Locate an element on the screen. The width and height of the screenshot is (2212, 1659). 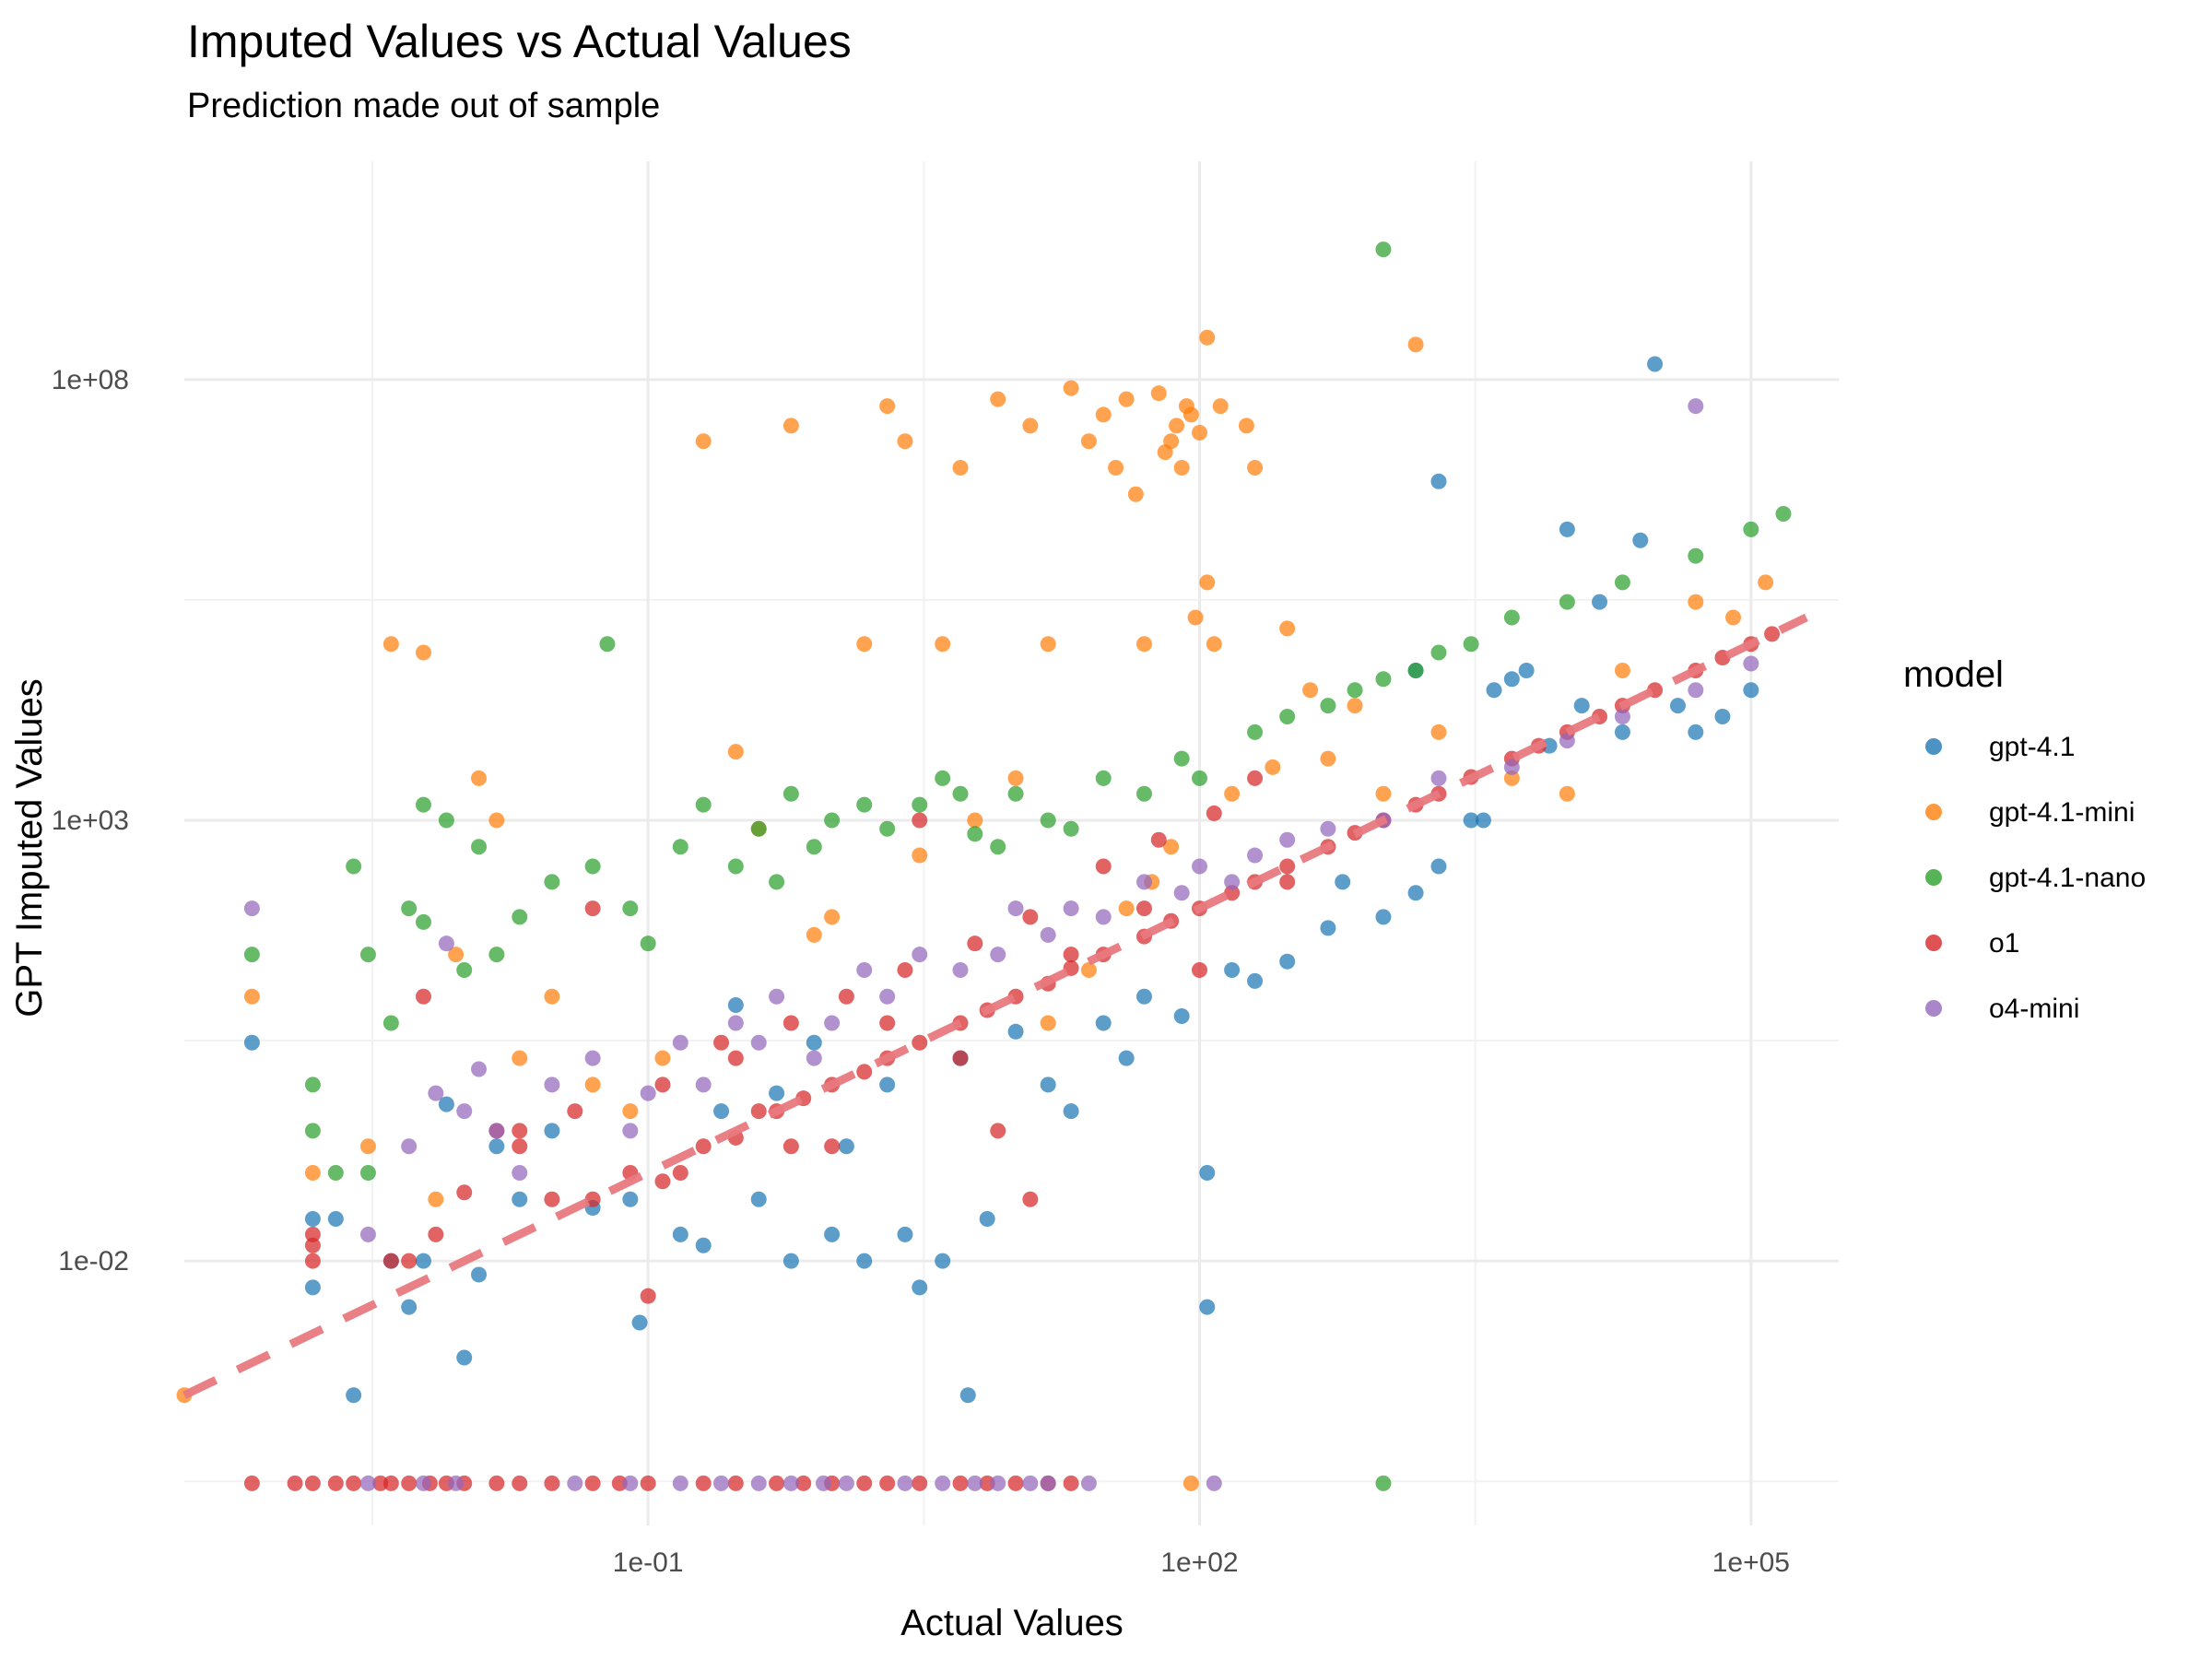
y-axis-title: GPT Imputed Values is located at coordinates (29, 848).